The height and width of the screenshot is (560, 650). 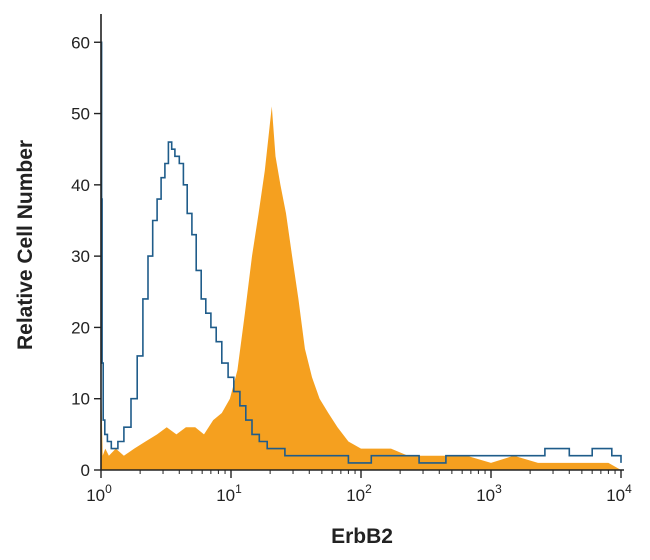 I want to click on x-tick-label: 10², so click(x=359, y=493).